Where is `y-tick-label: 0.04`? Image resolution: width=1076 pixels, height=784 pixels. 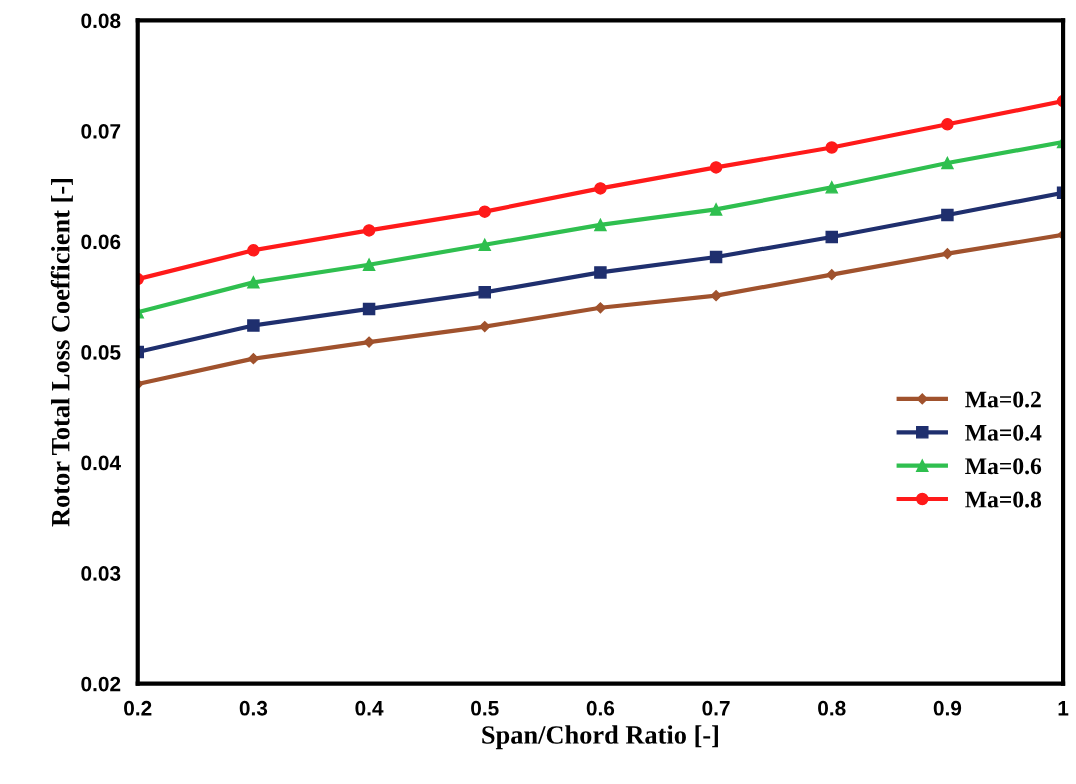
y-tick-label: 0.04 is located at coordinates (101, 463).